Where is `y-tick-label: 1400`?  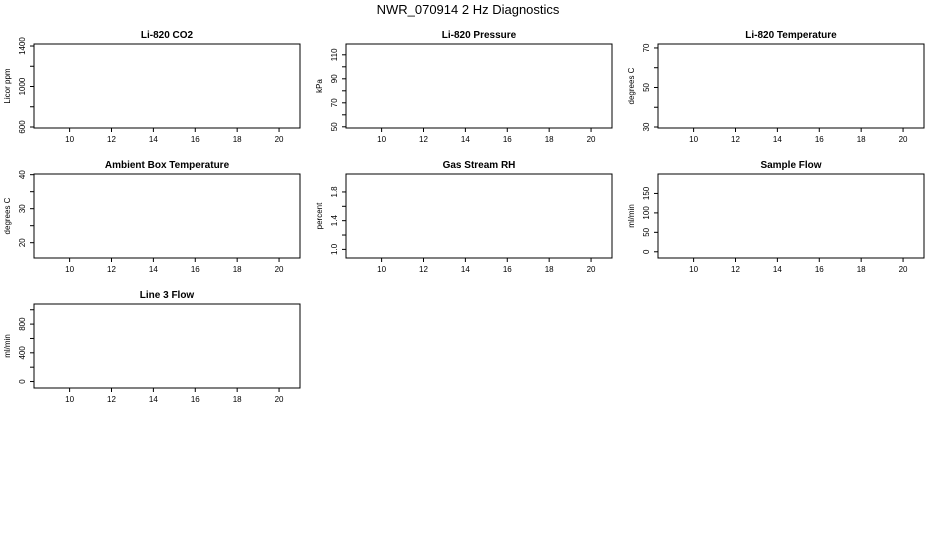 y-tick-label: 1400 is located at coordinates (22, 46).